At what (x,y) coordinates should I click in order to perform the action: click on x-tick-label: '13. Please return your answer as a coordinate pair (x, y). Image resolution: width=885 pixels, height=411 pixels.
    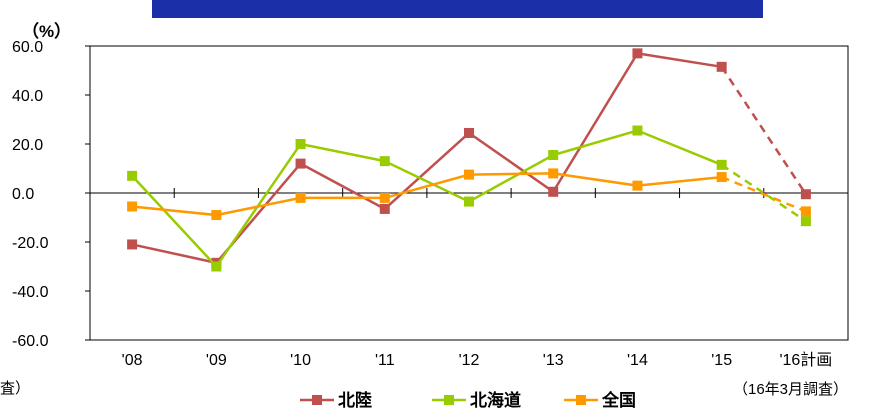
    Looking at the image, I should click on (553, 360).